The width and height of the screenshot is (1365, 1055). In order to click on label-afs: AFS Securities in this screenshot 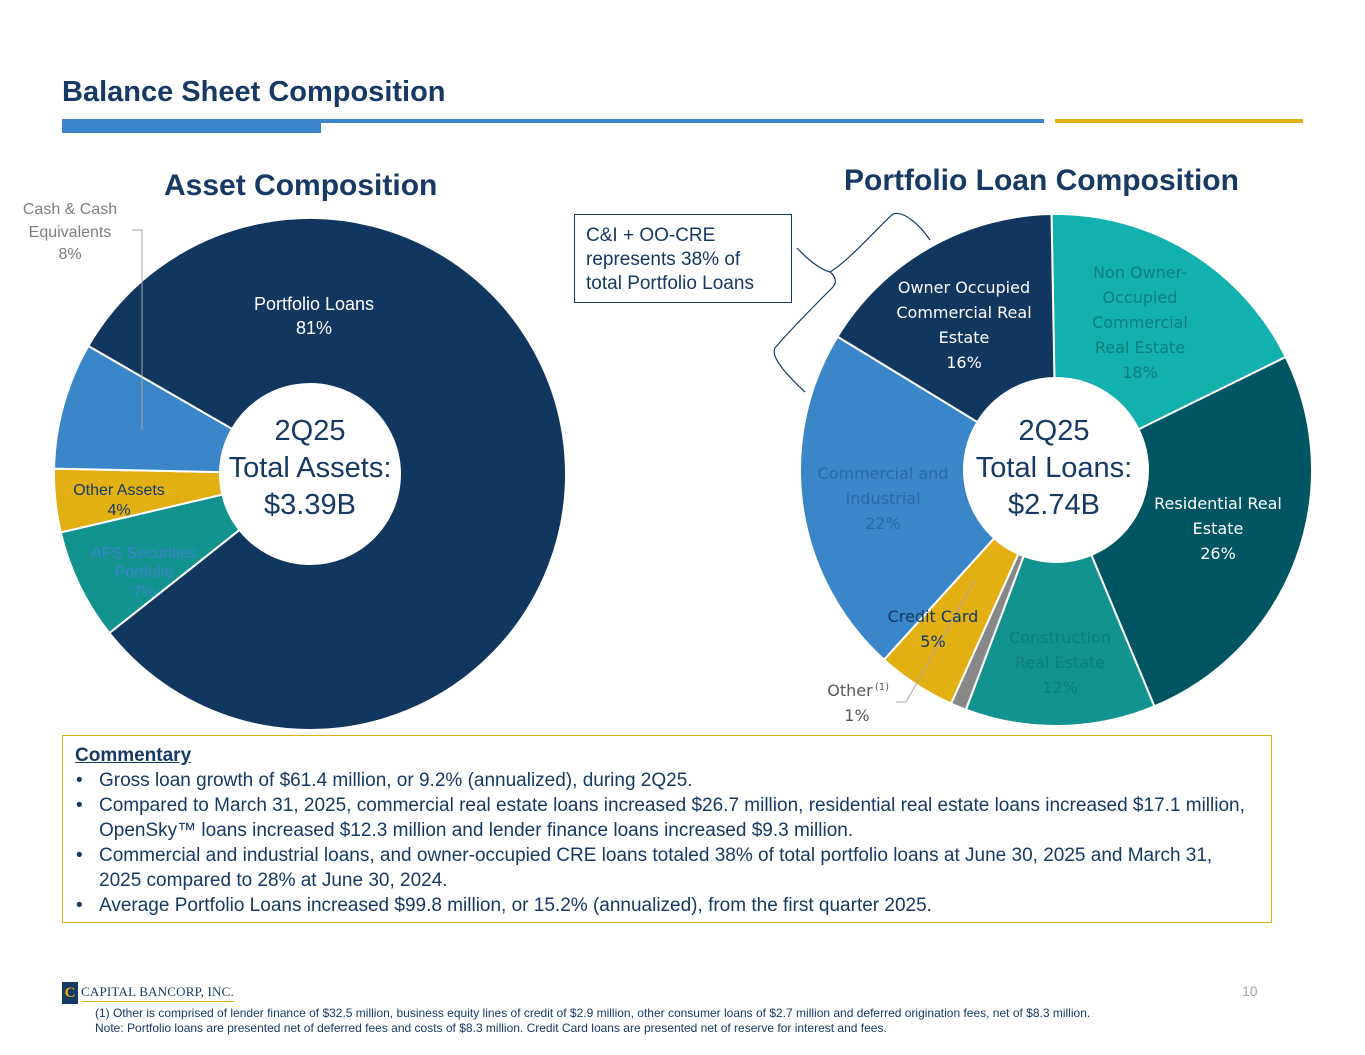, I will do `click(144, 553)`.